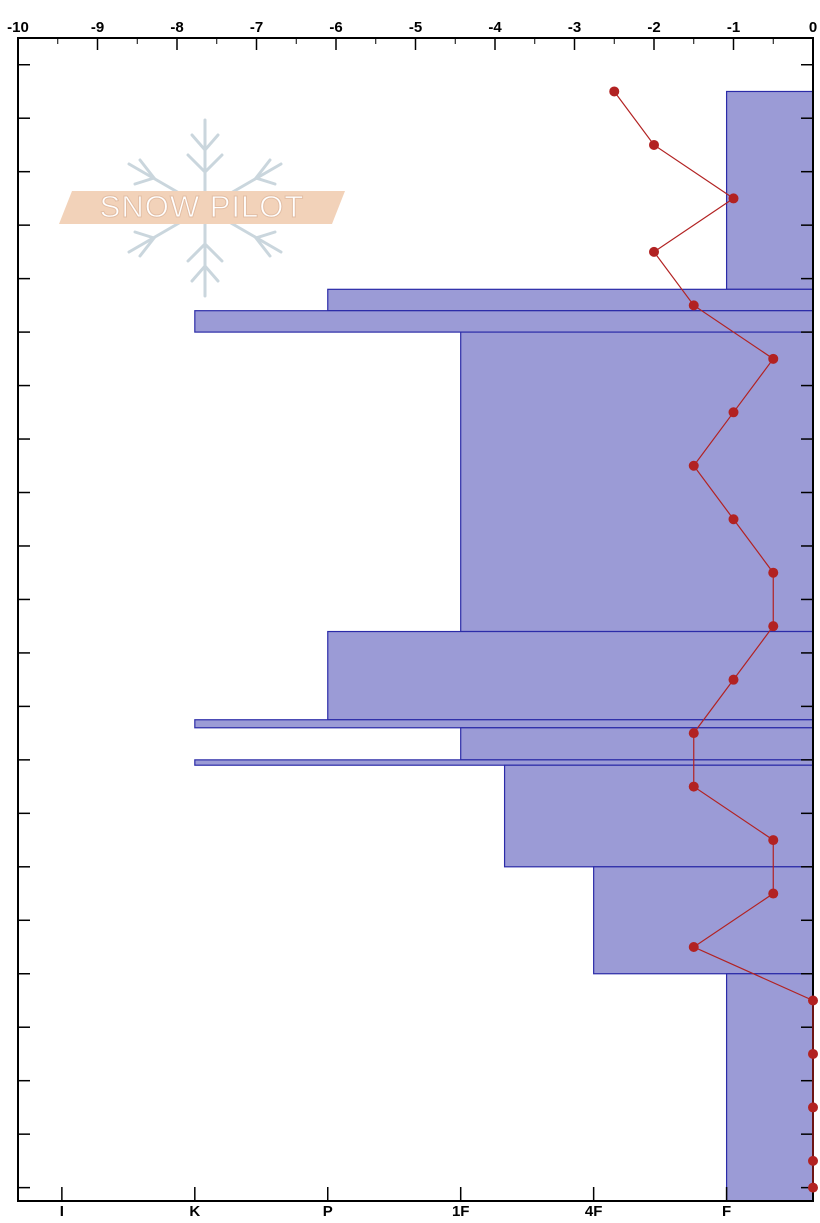  I want to click on x-tick-label: -8, so click(176, 27).